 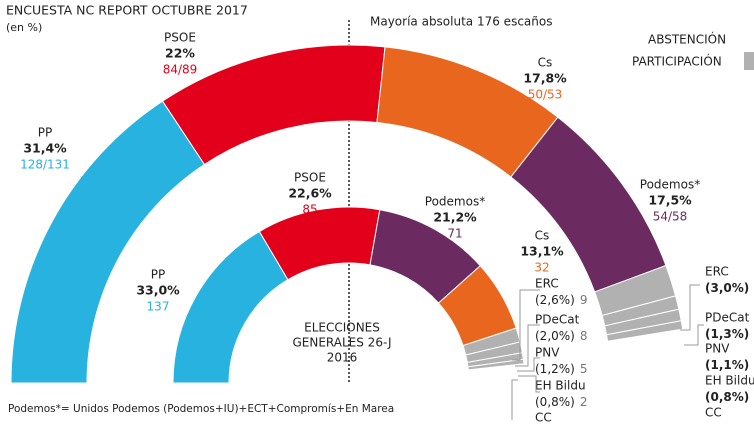 What do you see at coordinates (45, 165) in the screenshot?
I see `seats-label: 128/131` at bounding box center [45, 165].